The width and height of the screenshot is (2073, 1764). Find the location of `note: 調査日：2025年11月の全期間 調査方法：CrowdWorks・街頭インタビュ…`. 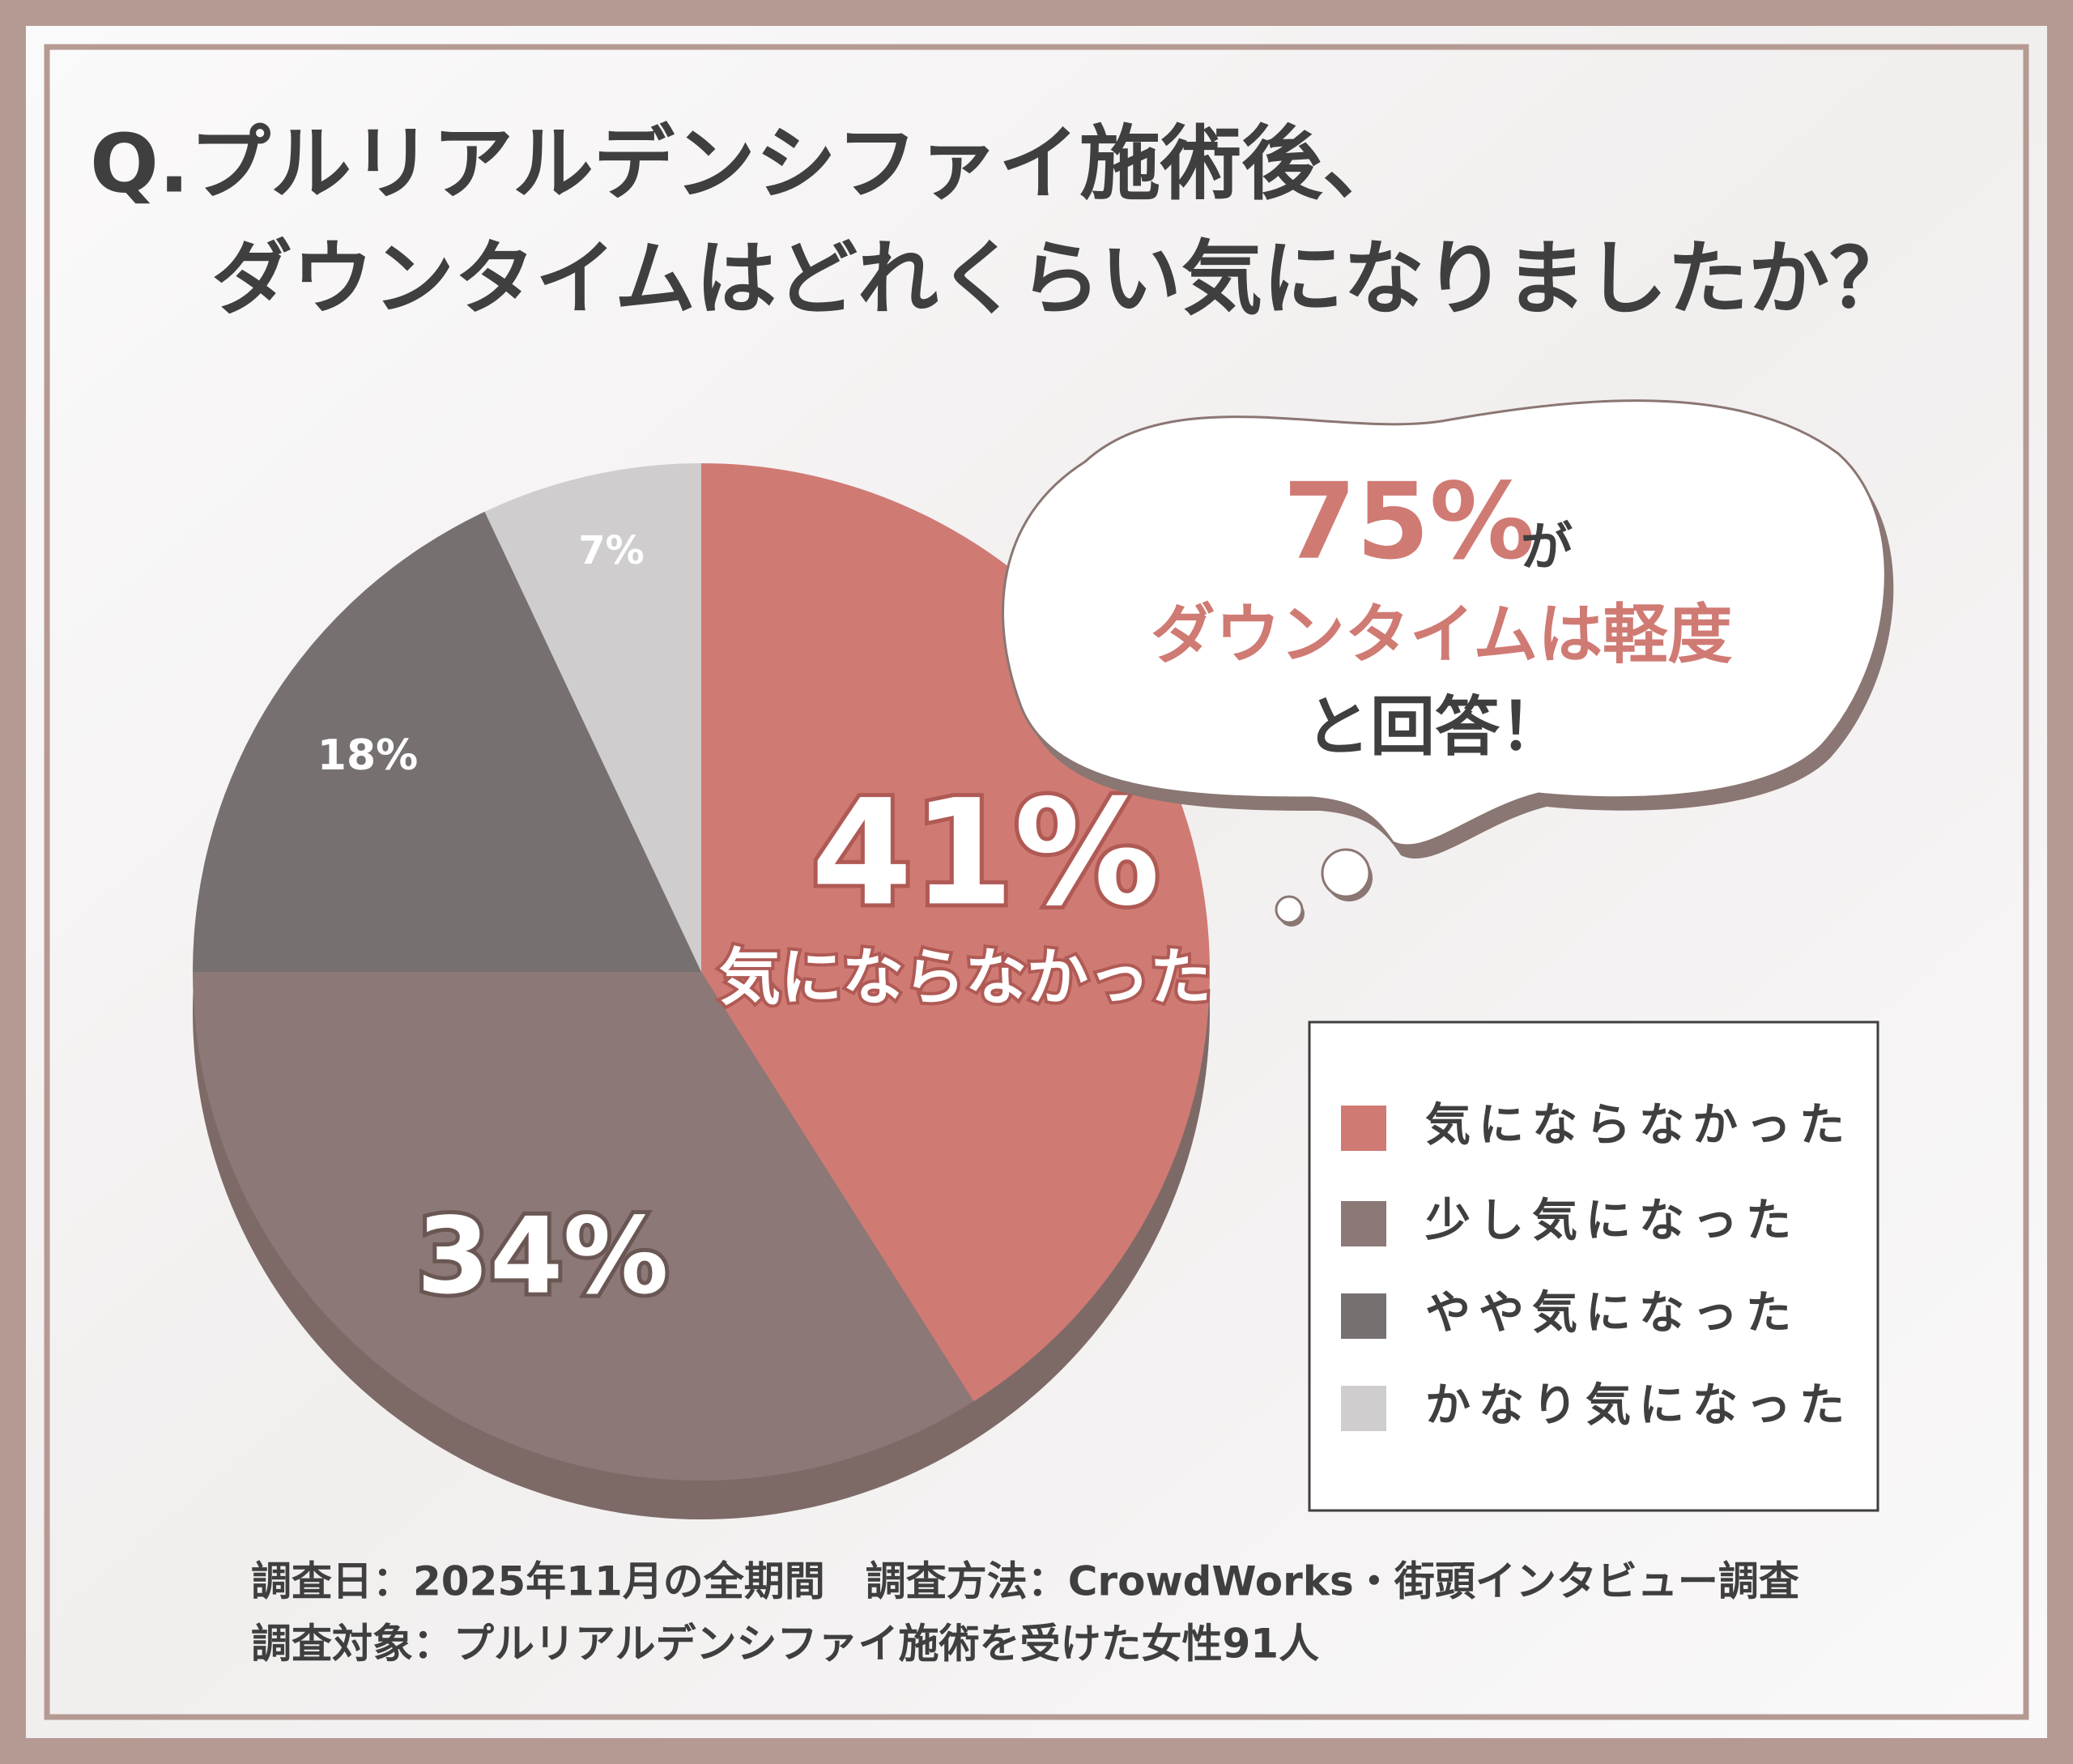

note: 調査日：2025年11月の全期間 調査方法：CrowdWorks・街頭インタビュ… is located at coordinates (1025, 1581).